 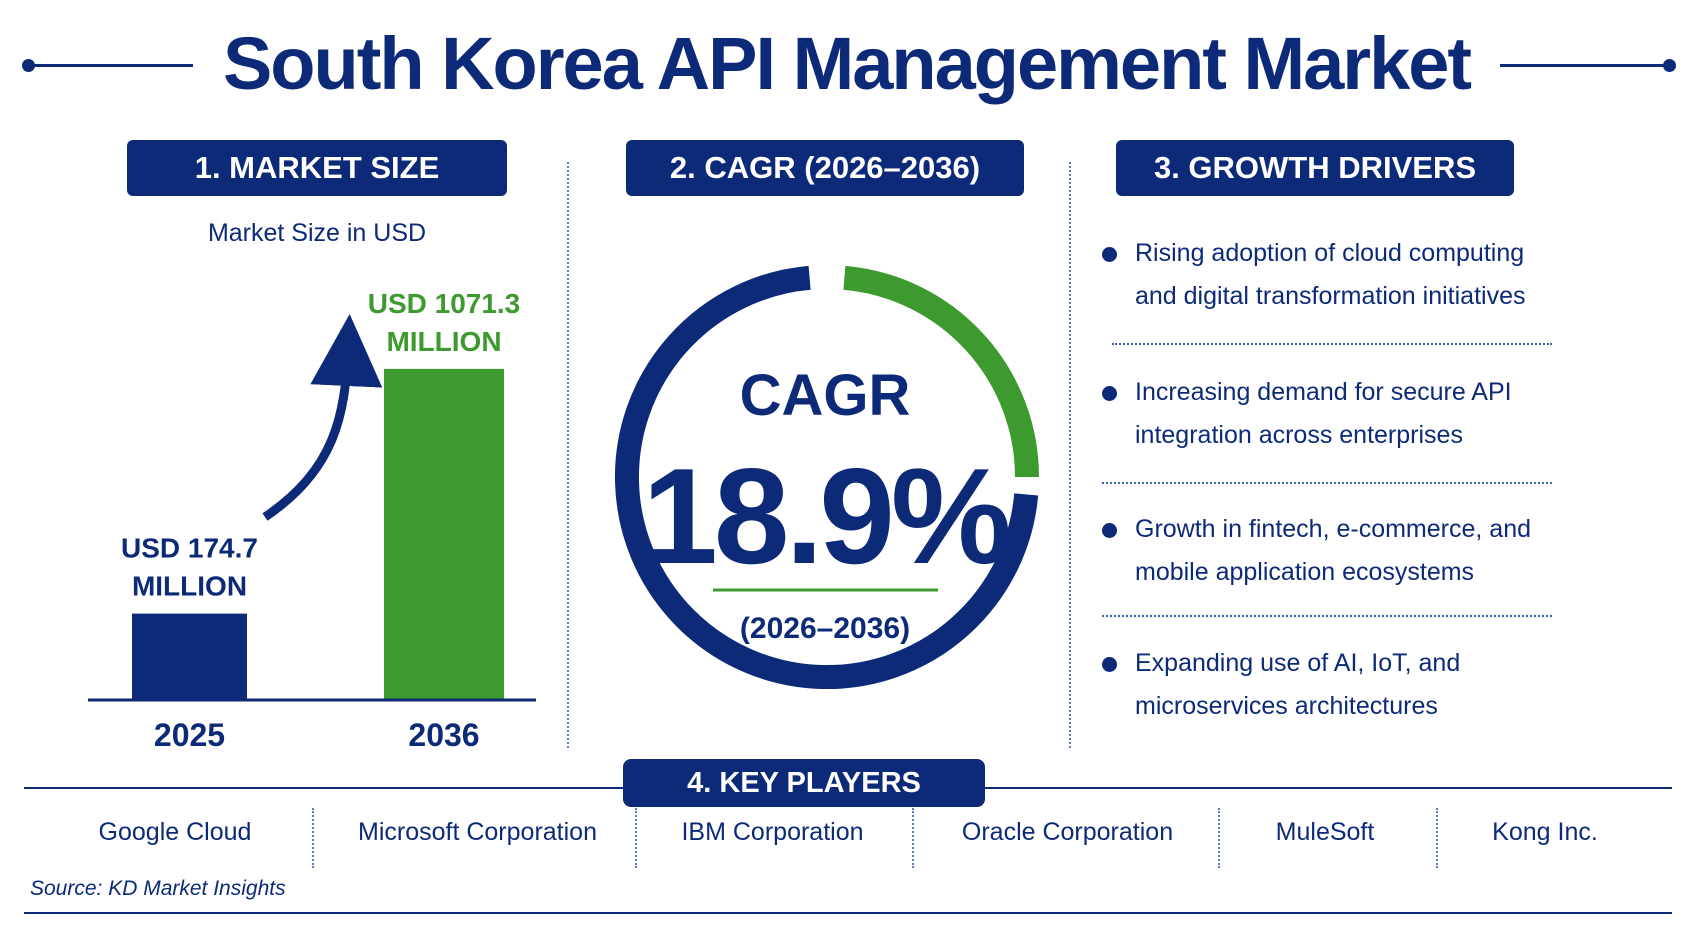 I want to click on growth-arrow-icon, so click(x=322, y=417).